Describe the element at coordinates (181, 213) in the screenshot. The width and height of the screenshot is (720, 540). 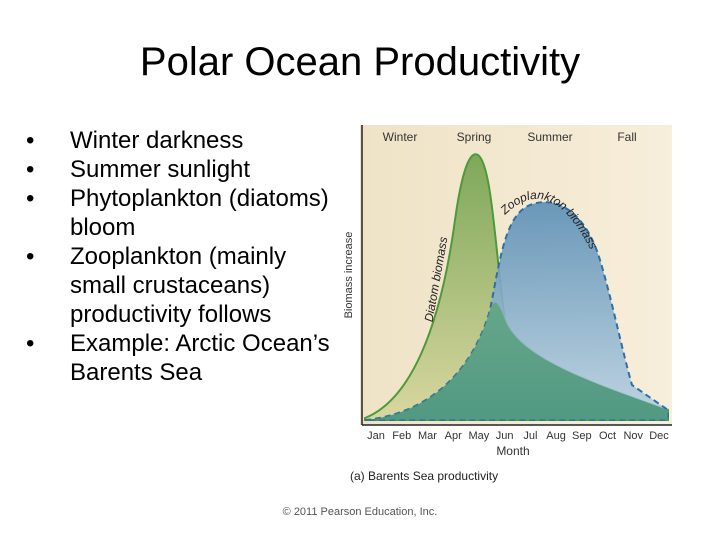
I see `bullet: Phytoplankton (diatoms) bloom` at that location.